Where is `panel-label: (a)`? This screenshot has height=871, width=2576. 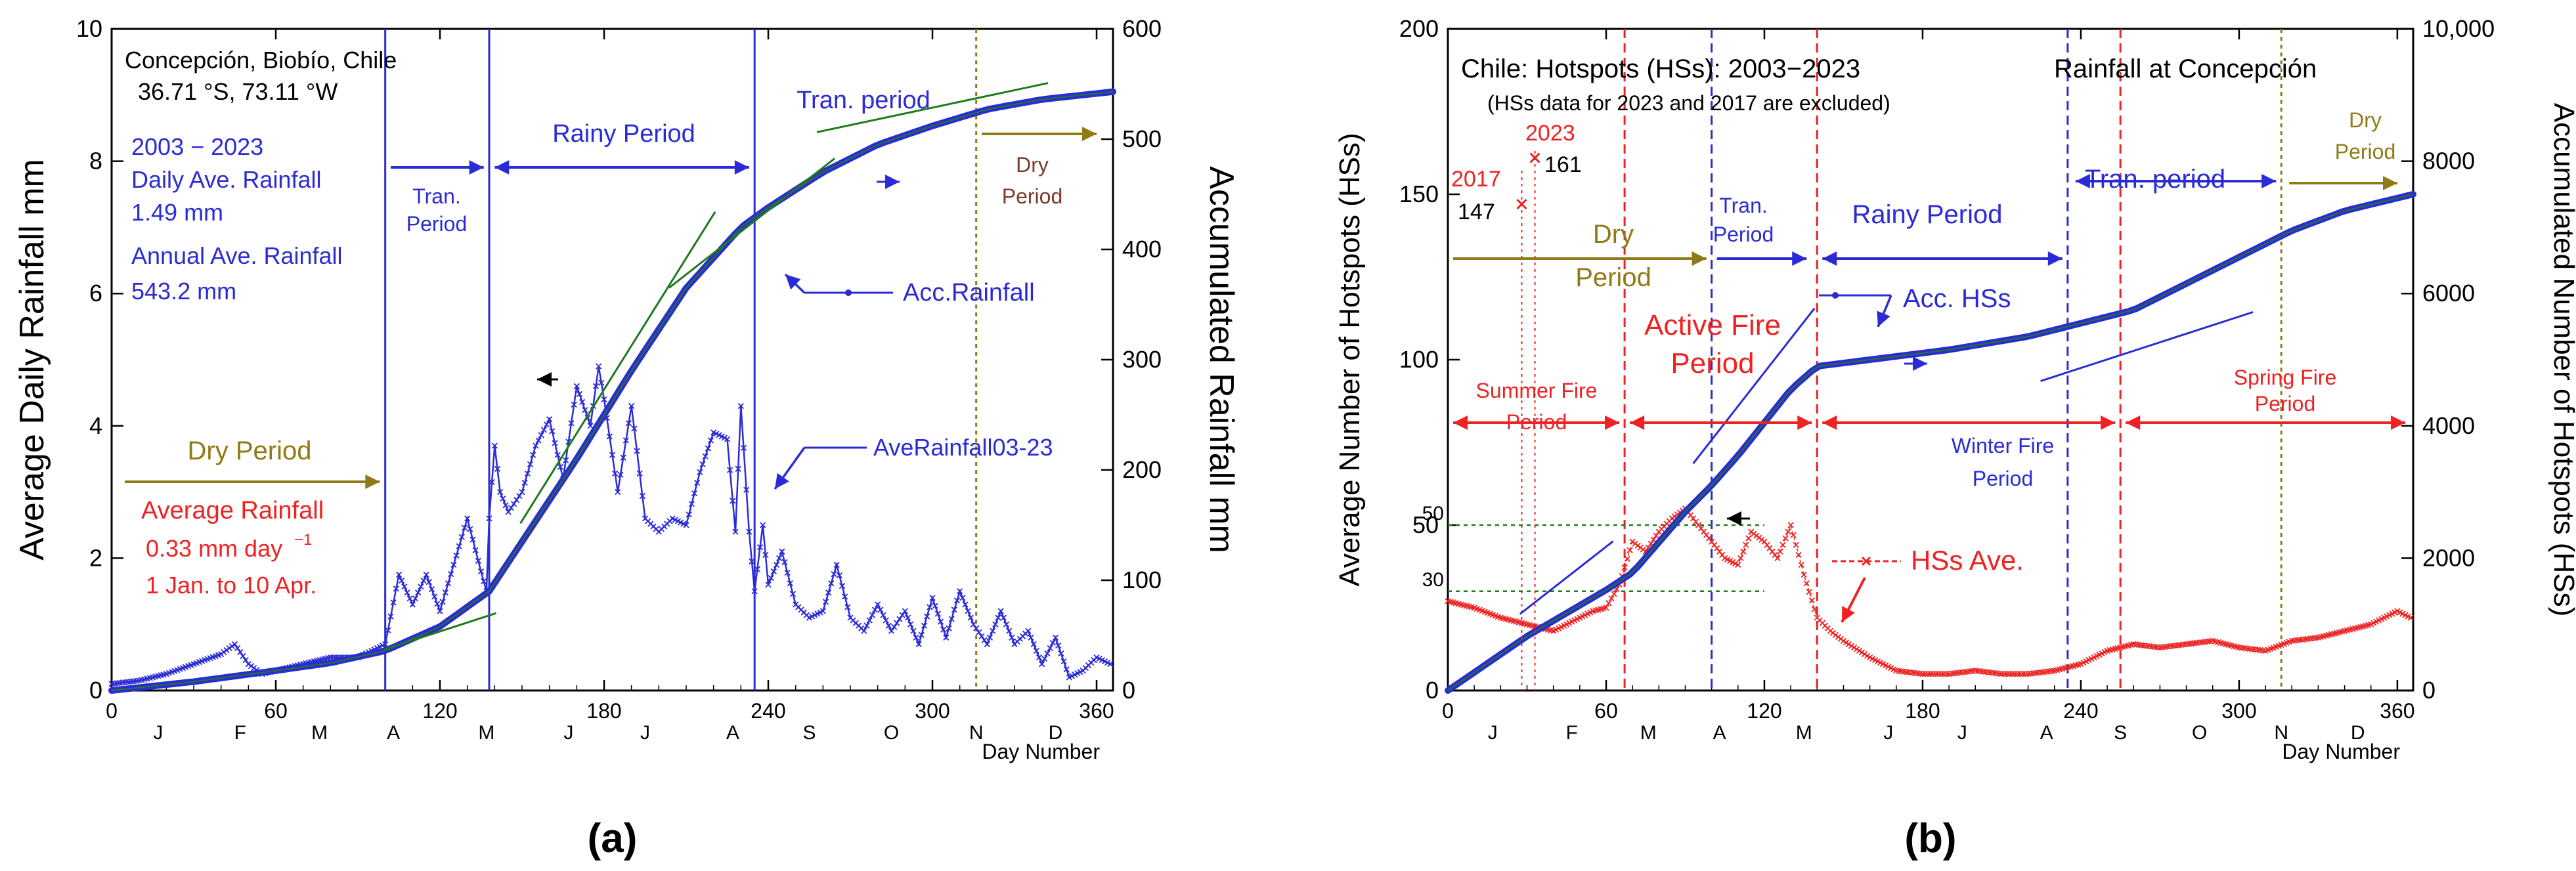
panel-label: (a) is located at coordinates (613, 839).